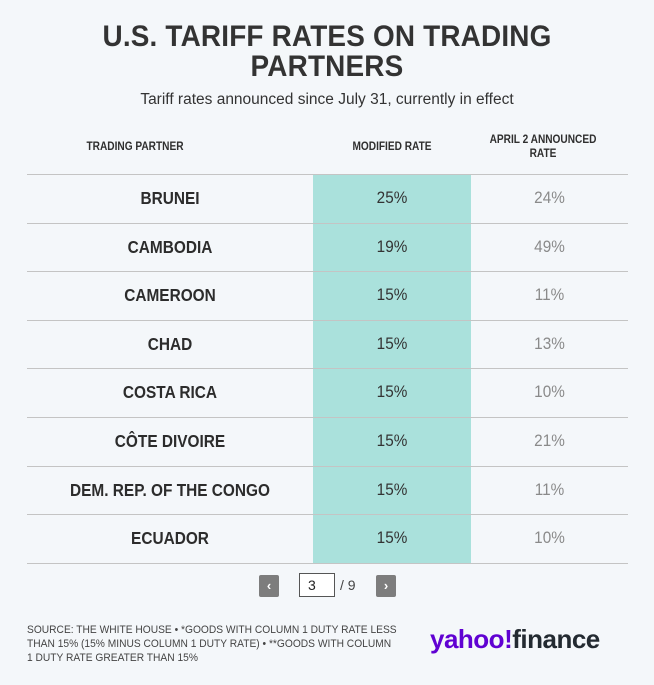  I want to click on partner-cell: CÔTE DIVOIRE, so click(170, 441).